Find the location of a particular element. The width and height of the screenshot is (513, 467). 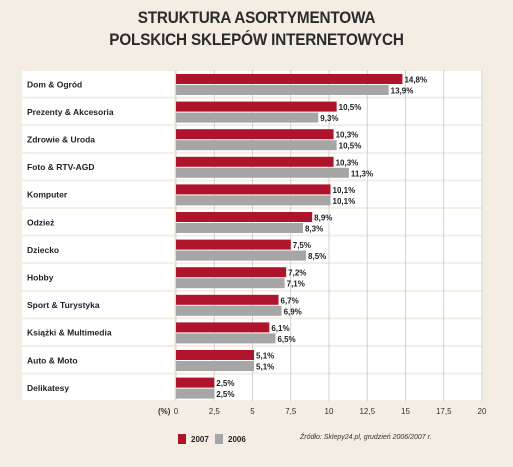

category-label: Auto & Moto is located at coordinates (52, 360).